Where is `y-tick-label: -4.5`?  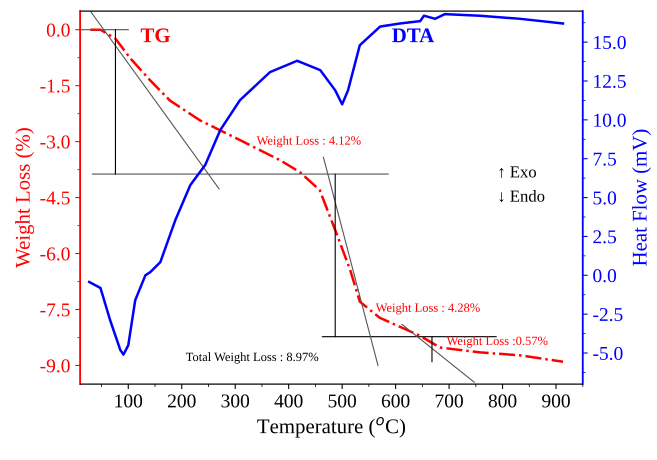
y-tick-label: -4.5 is located at coordinates (55, 198).